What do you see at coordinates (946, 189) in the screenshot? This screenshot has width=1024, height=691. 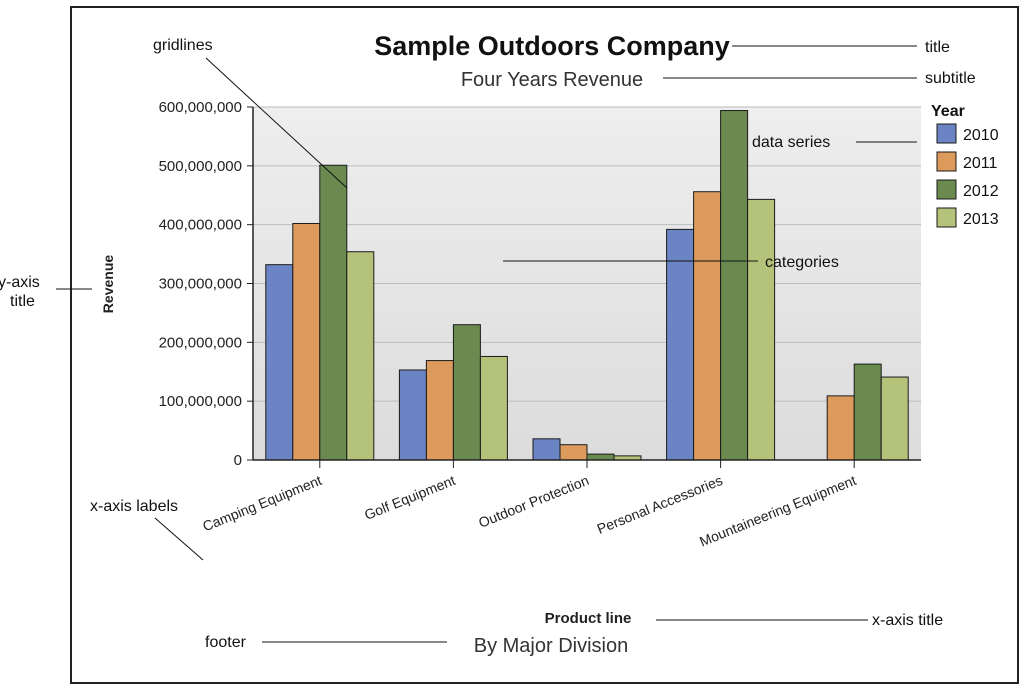 I see `legend-swatch-2012` at bounding box center [946, 189].